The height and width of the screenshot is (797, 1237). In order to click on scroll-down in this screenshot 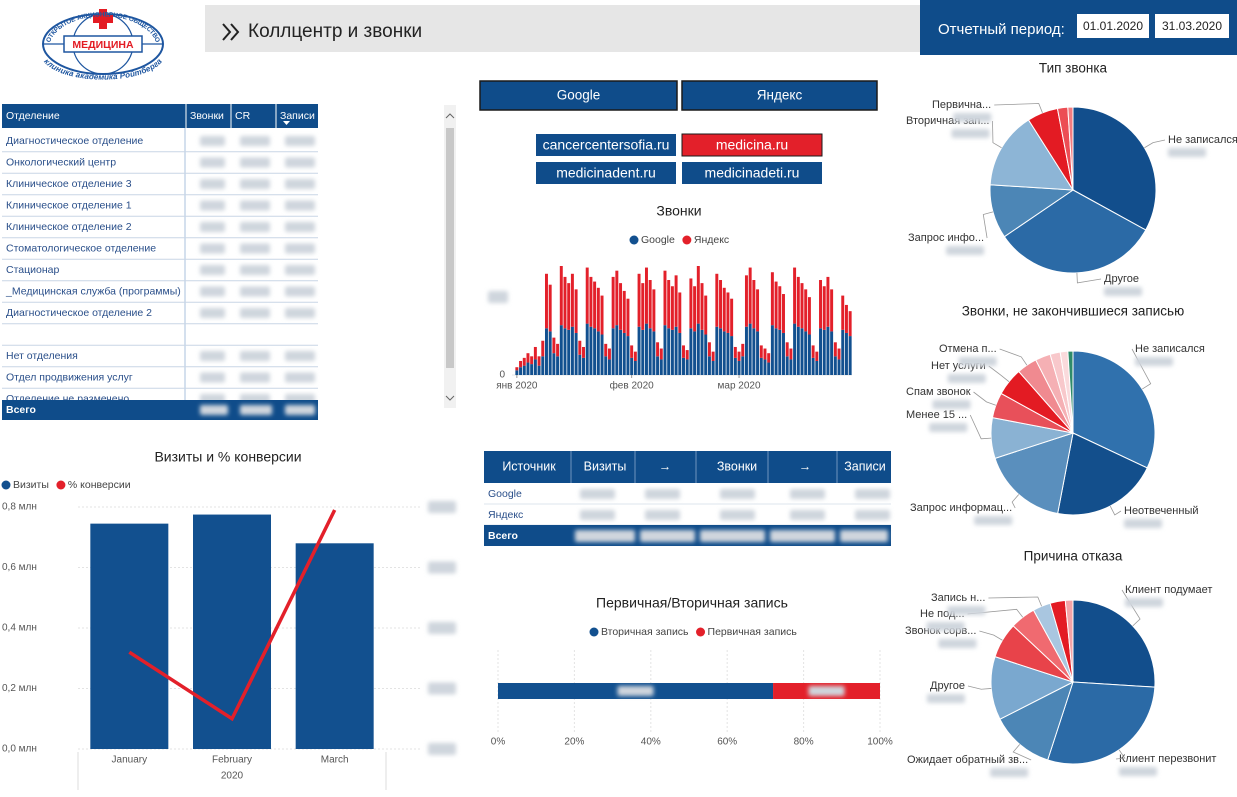, I will do `click(450, 398)`.